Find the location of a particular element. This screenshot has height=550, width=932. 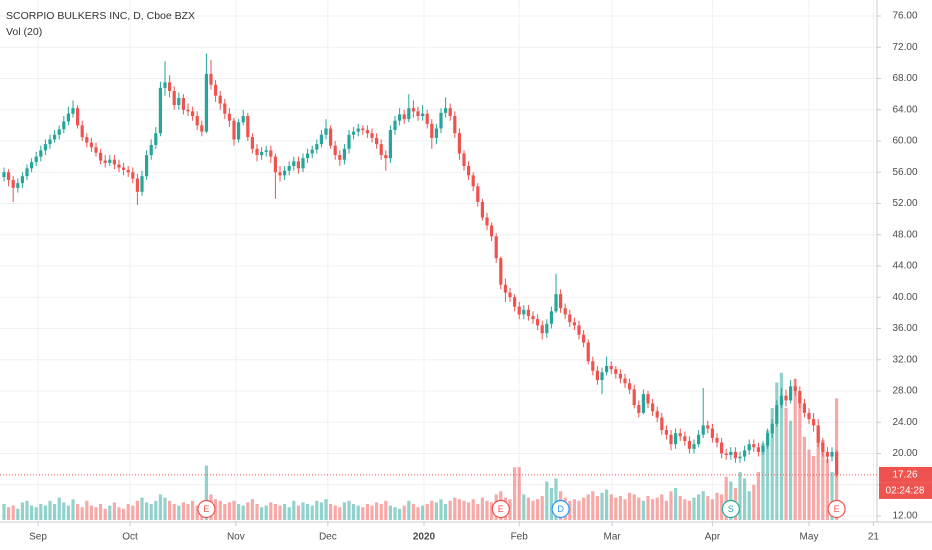

y-tick-label: 36.00 is located at coordinates (904, 328).